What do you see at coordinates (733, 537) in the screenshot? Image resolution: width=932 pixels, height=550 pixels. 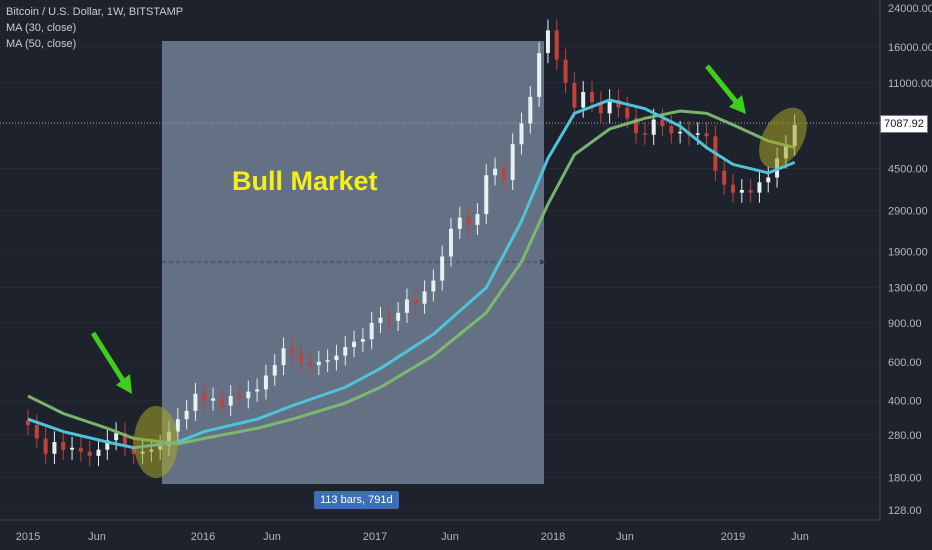 I see `time-tick-label: 2019` at bounding box center [733, 537].